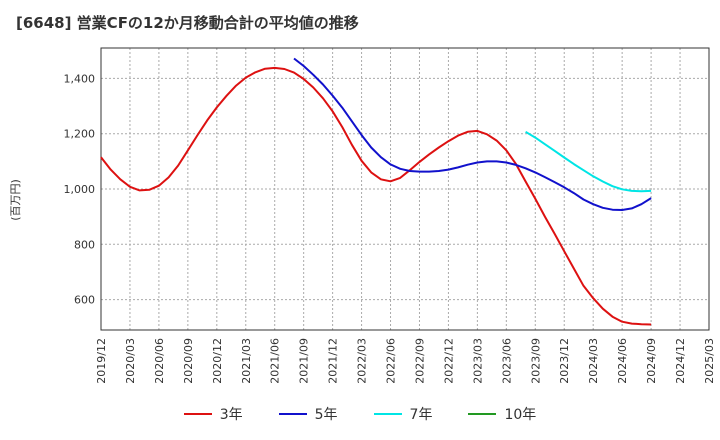 This screenshot has width=720, height=440. What do you see at coordinates (188, 361) in the screenshot?
I see `x-tick-label: 2020/09` at bounding box center [188, 361].